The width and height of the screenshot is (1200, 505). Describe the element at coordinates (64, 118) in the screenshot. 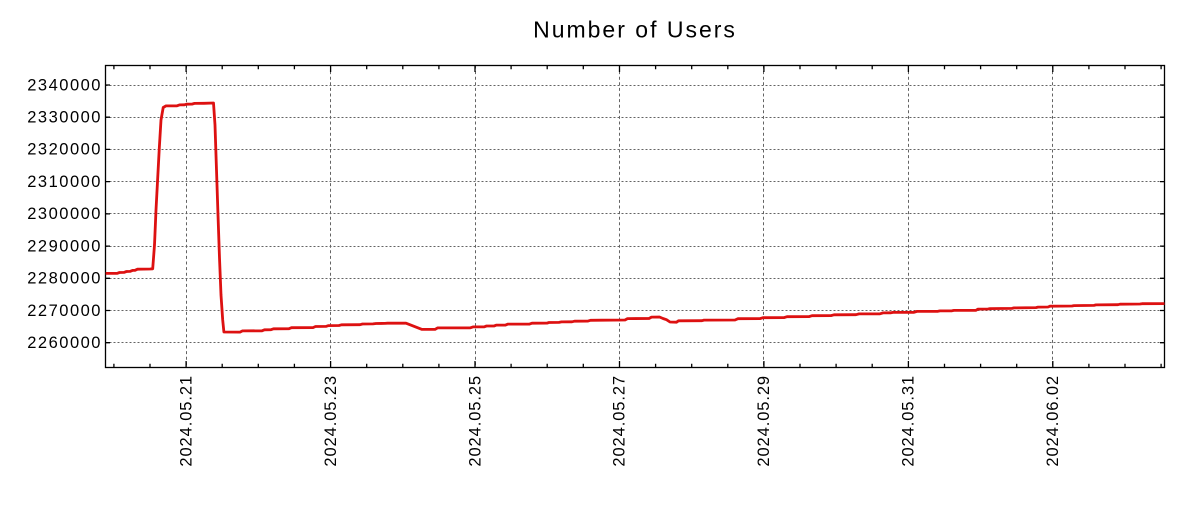

I see `svg-text: 2330000` at that location.